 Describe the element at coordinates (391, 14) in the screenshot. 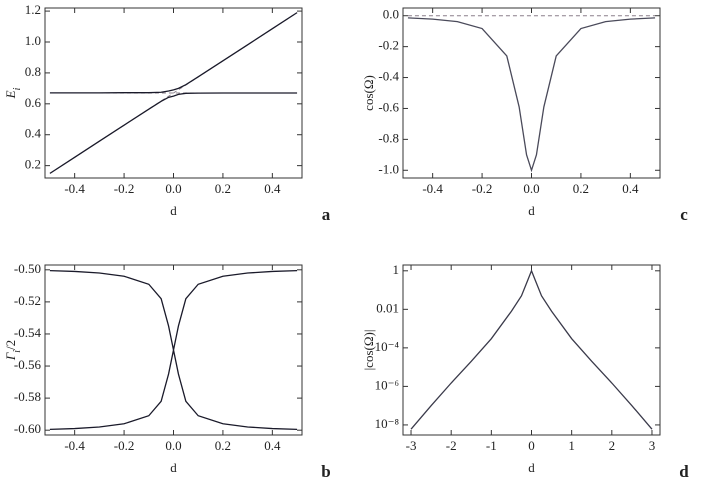

I see `y-tick-label: 0.0` at that location.